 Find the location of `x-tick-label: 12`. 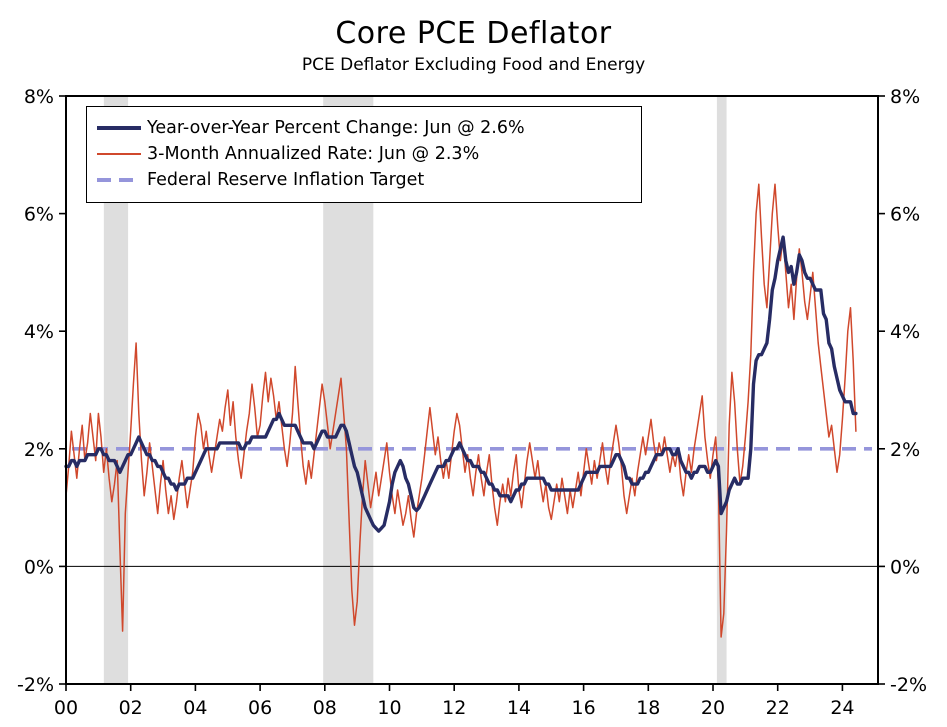

x-tick-label: 12 is located at coordinates (454, 708).